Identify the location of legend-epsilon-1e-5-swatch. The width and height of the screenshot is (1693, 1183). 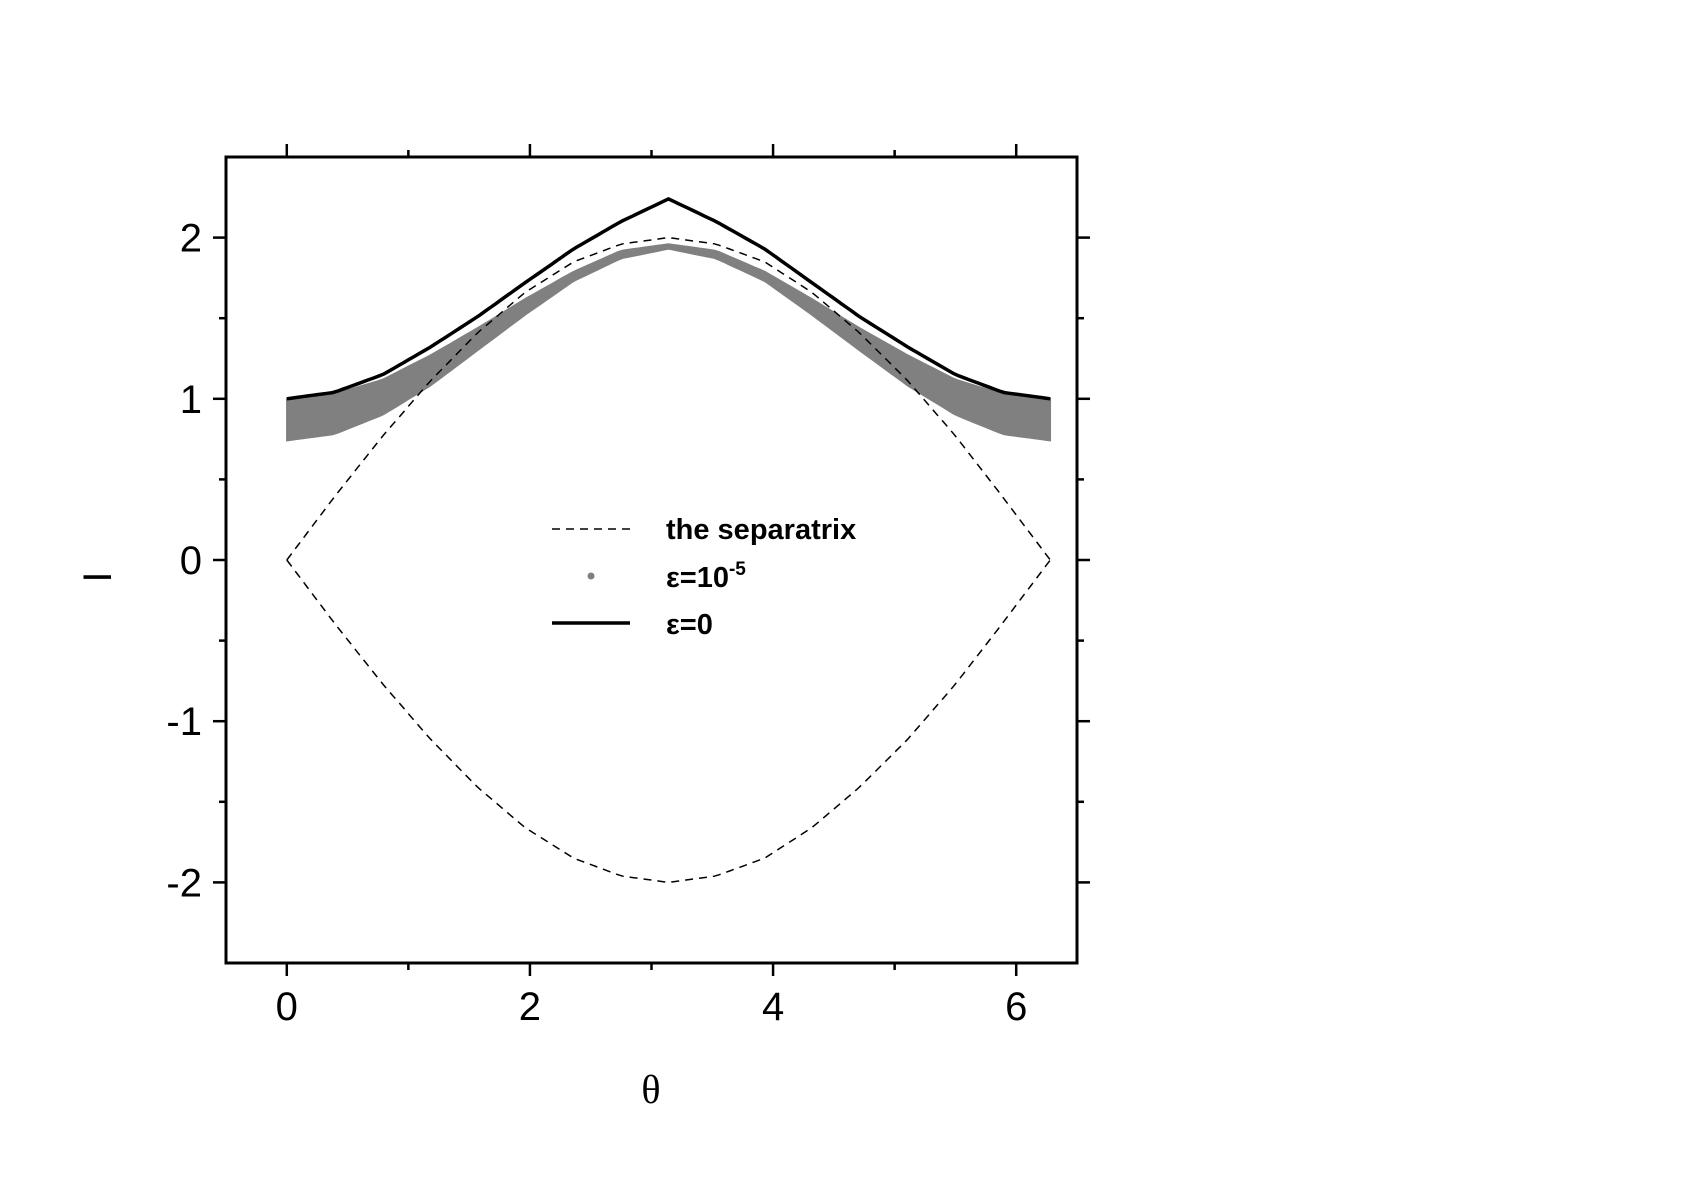
(591, 576).